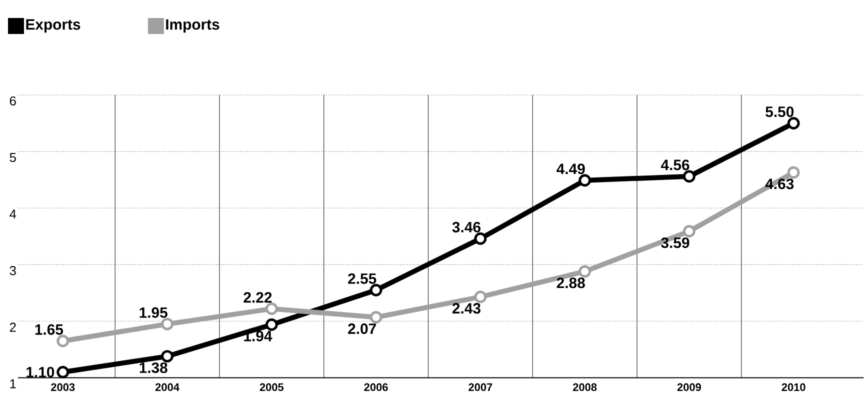  What do you see at coordinates (13, 157) in the screenshot?
I see `y-tick-label: 5` at bounding box center [13, 157].